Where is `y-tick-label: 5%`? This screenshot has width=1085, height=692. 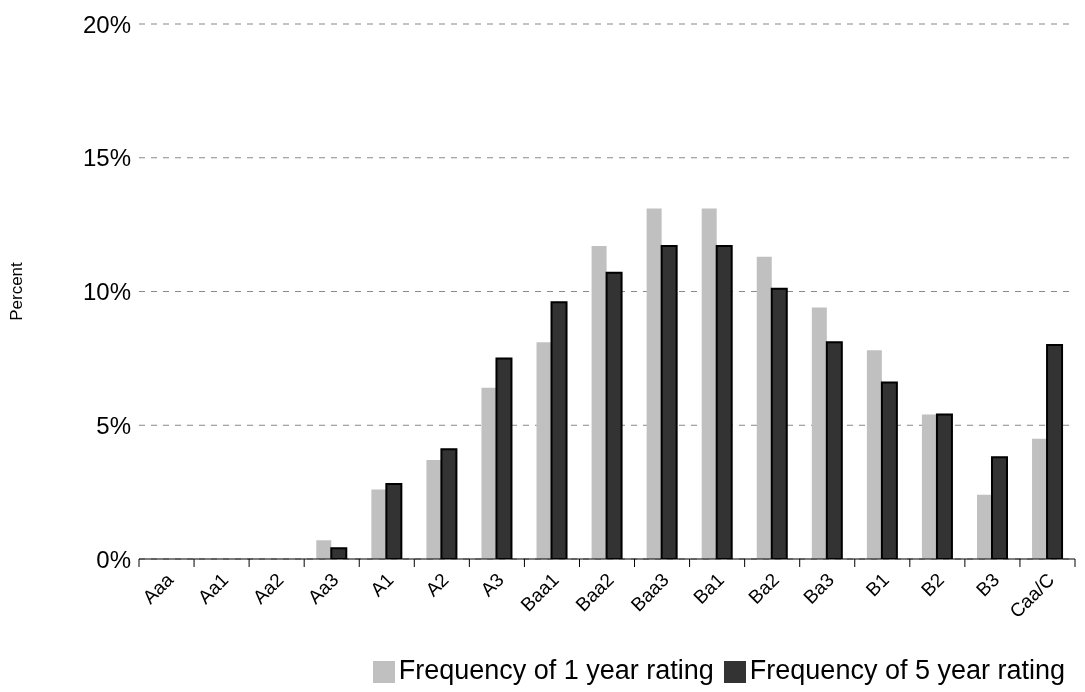
y-tick-label: 5% is located at coordinates (113, 425).